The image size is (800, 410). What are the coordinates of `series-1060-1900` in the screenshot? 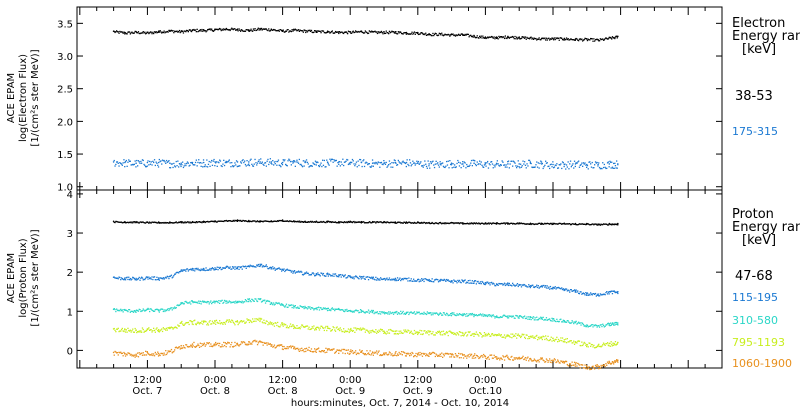 It's located at (365, 355).